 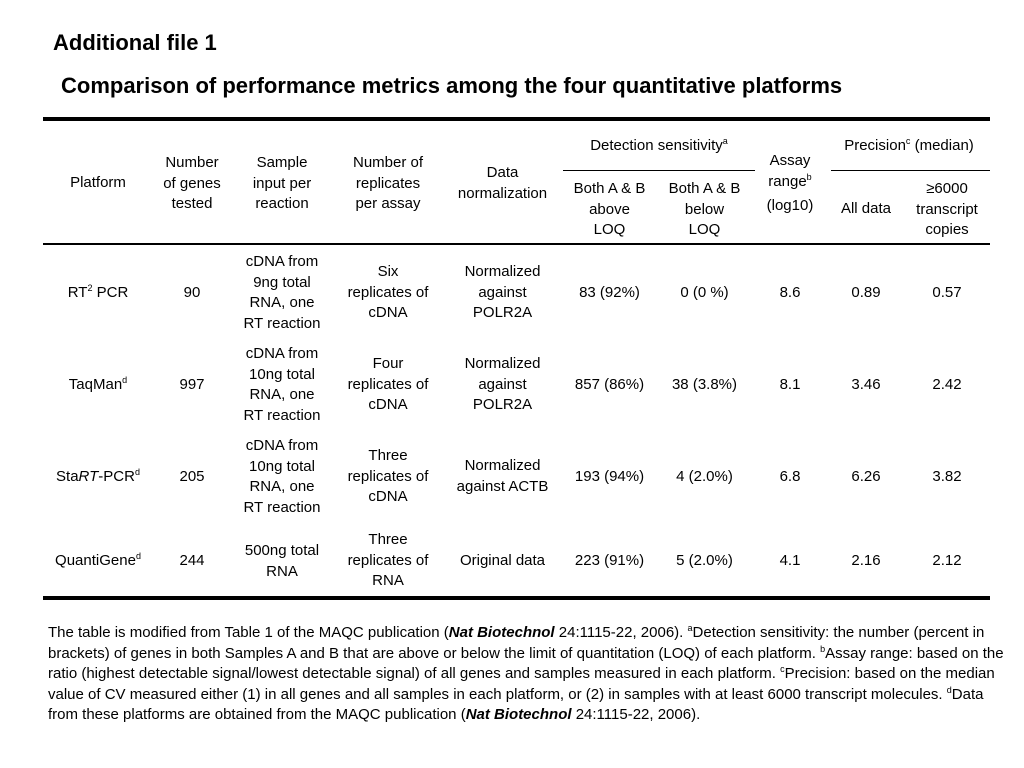 I want to click on col-header-genes: Number of genes tested, so click(x=192, y=183).